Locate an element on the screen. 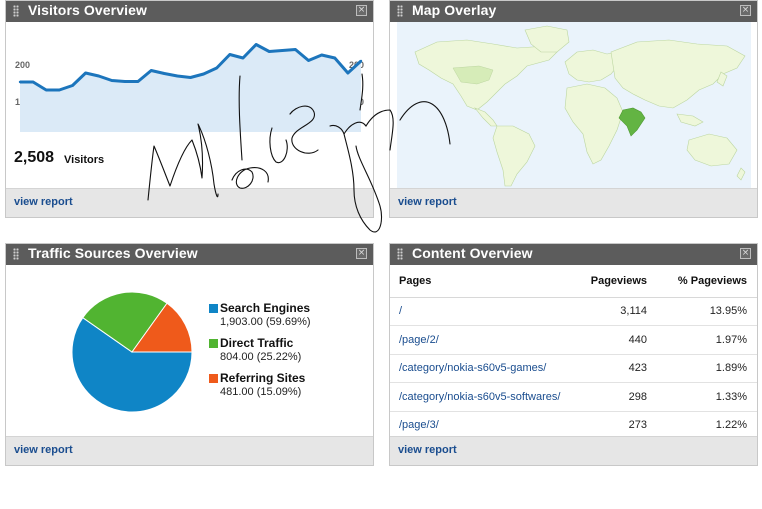  japan is located at coordinates (722, 79).